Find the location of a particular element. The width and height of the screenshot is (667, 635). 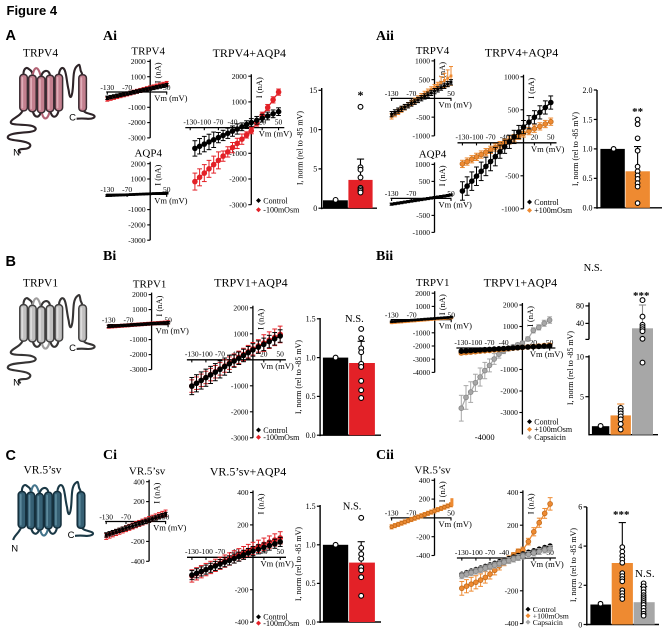

svg-text: Control is located at coordinates (275, 617).